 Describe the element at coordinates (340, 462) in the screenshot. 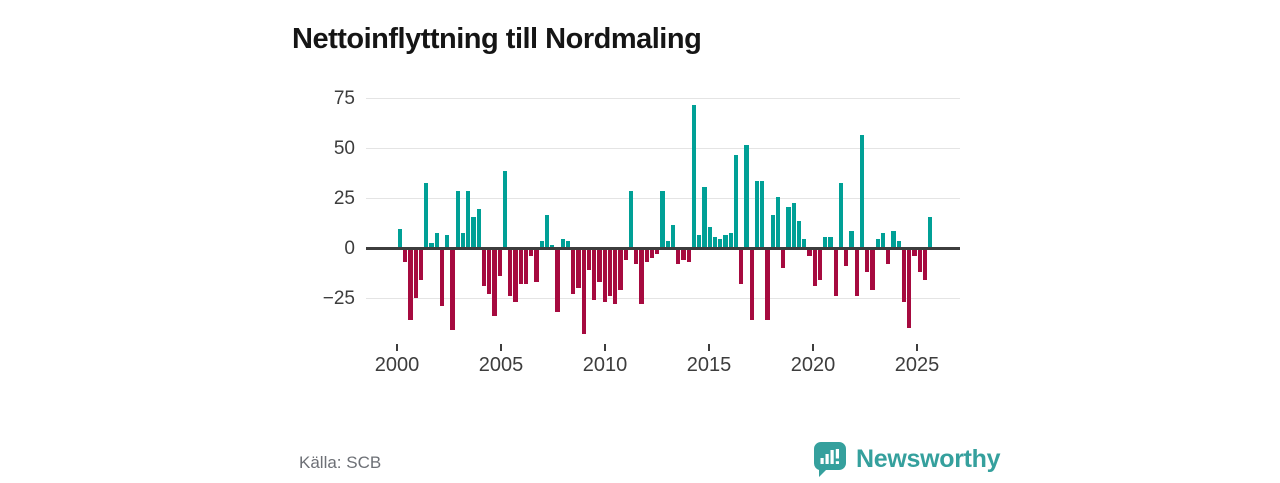

I see `source-label: Källa: SCB` at that location.